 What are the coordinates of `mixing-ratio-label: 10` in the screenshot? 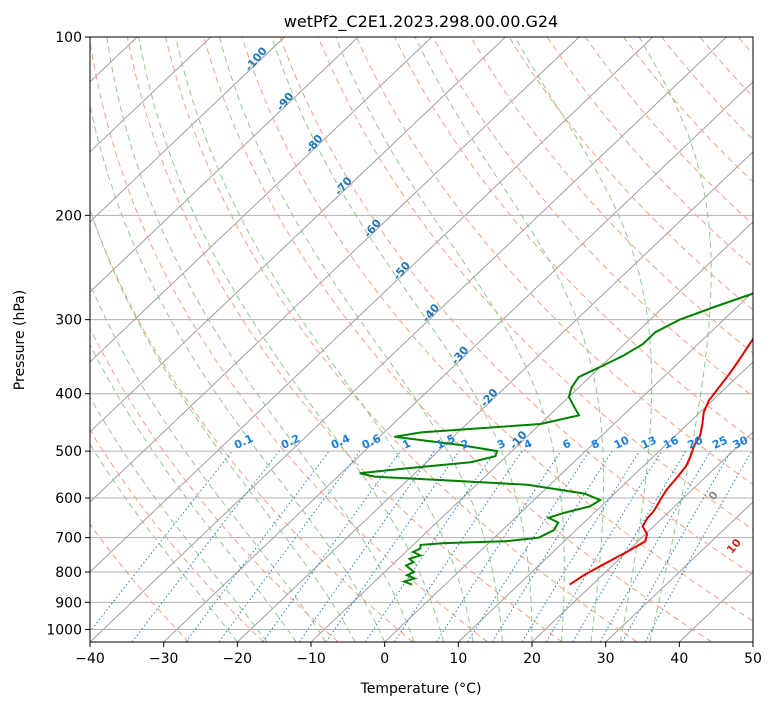 It's located at (622, 442).